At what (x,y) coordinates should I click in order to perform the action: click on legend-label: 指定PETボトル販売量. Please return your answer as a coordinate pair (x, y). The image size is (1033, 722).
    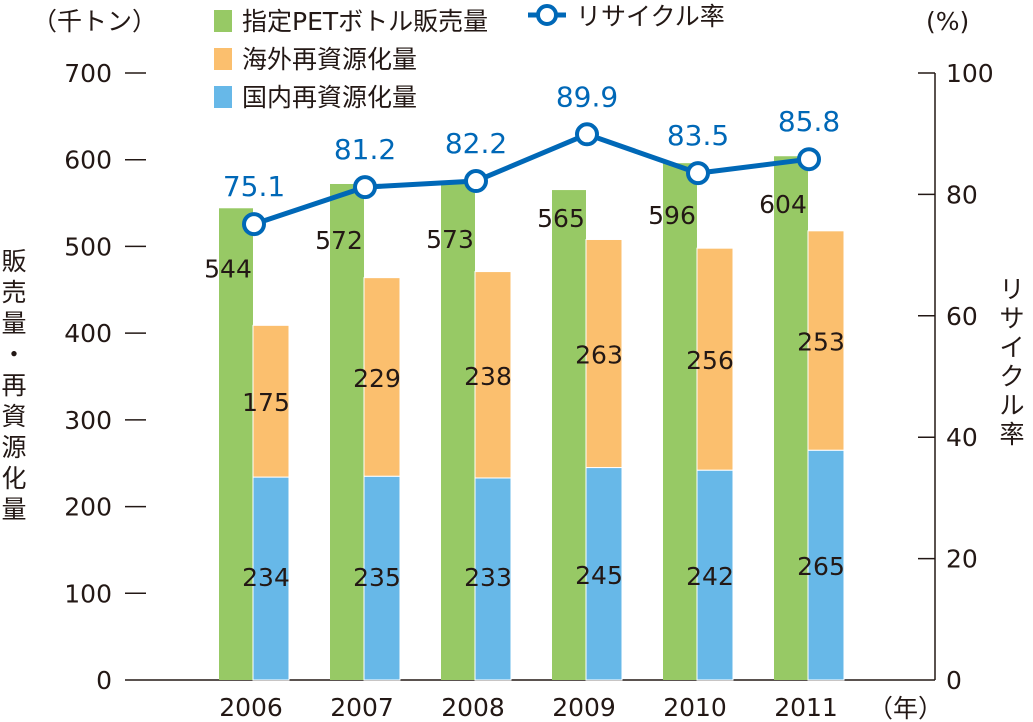
    Looking at the image, I should click on (365, 21).